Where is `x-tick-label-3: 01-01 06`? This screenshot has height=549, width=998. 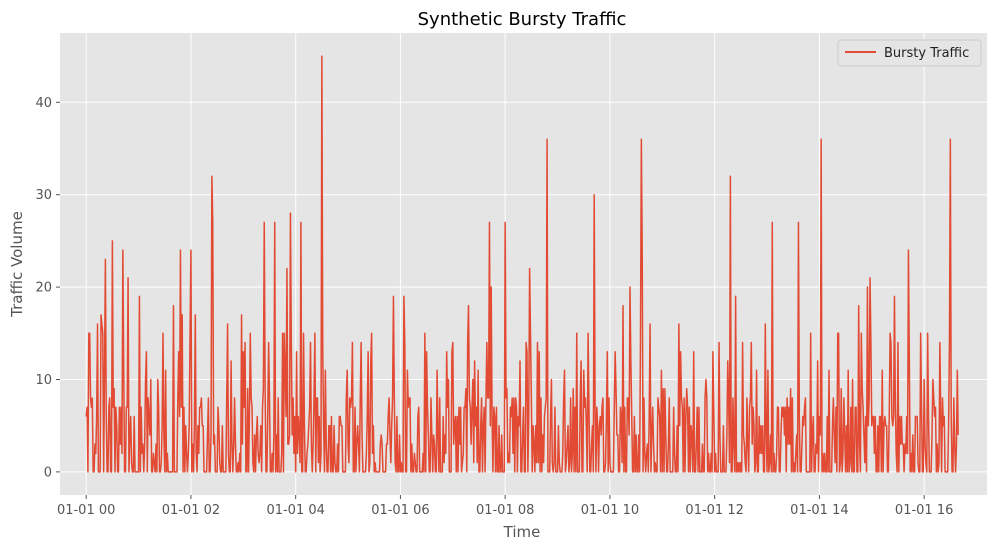
x-tick-label-3: 01-01 06 is located at coordinates (400, 510).